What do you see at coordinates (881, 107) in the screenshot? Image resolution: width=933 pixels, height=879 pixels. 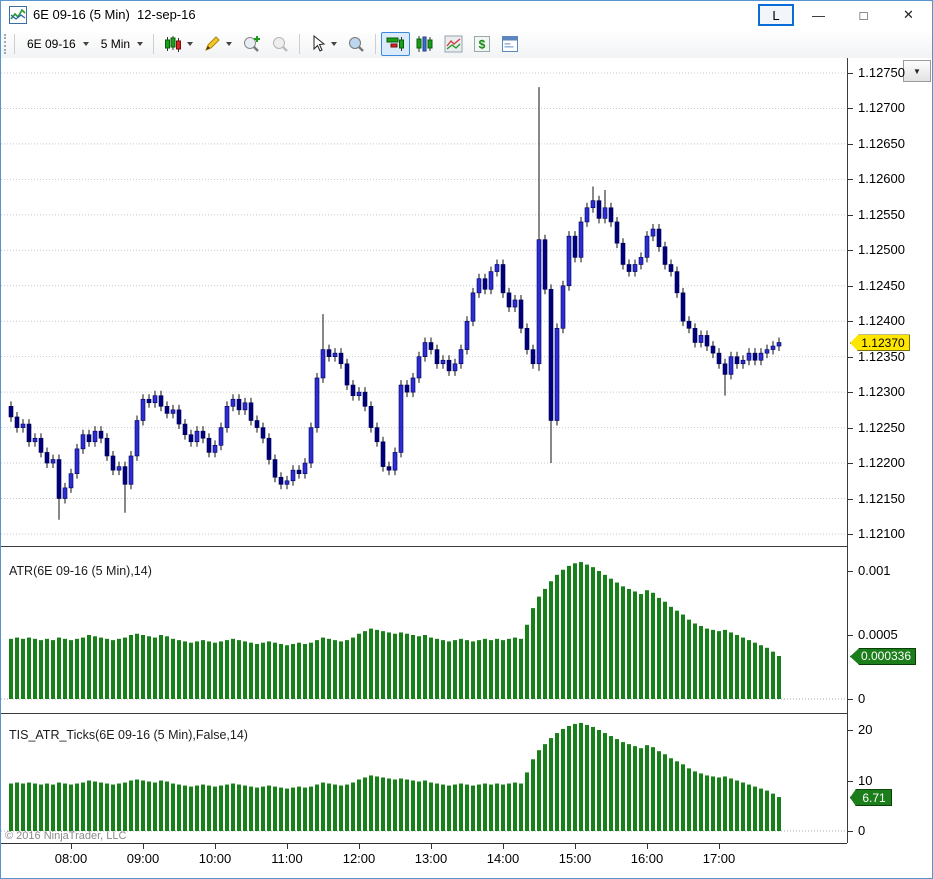 I see `axis-tick-label: 1.12700` at bounding box center [881, 107].